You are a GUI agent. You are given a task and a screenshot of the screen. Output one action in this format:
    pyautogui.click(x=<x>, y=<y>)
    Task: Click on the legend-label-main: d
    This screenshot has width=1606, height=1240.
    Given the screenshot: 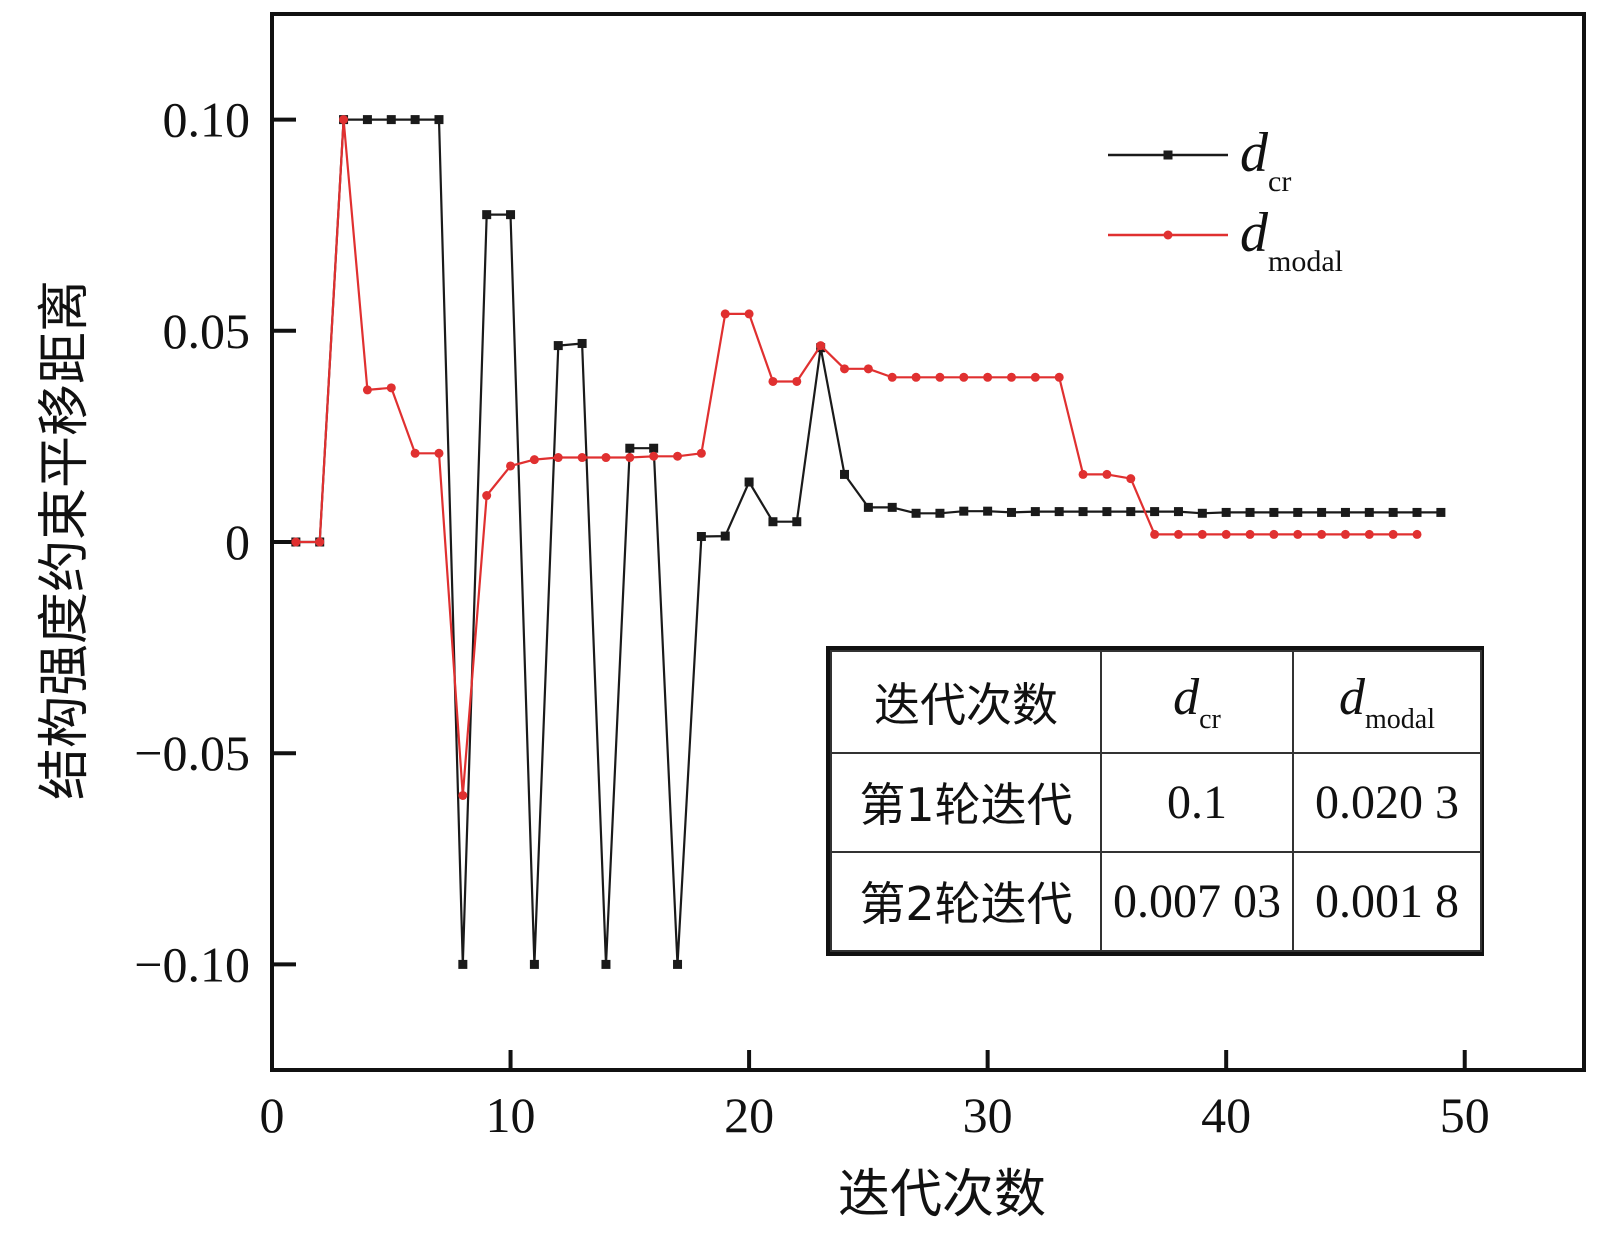 What is the action you would take?
    pyautogui.click(x=1254, y=233)
    